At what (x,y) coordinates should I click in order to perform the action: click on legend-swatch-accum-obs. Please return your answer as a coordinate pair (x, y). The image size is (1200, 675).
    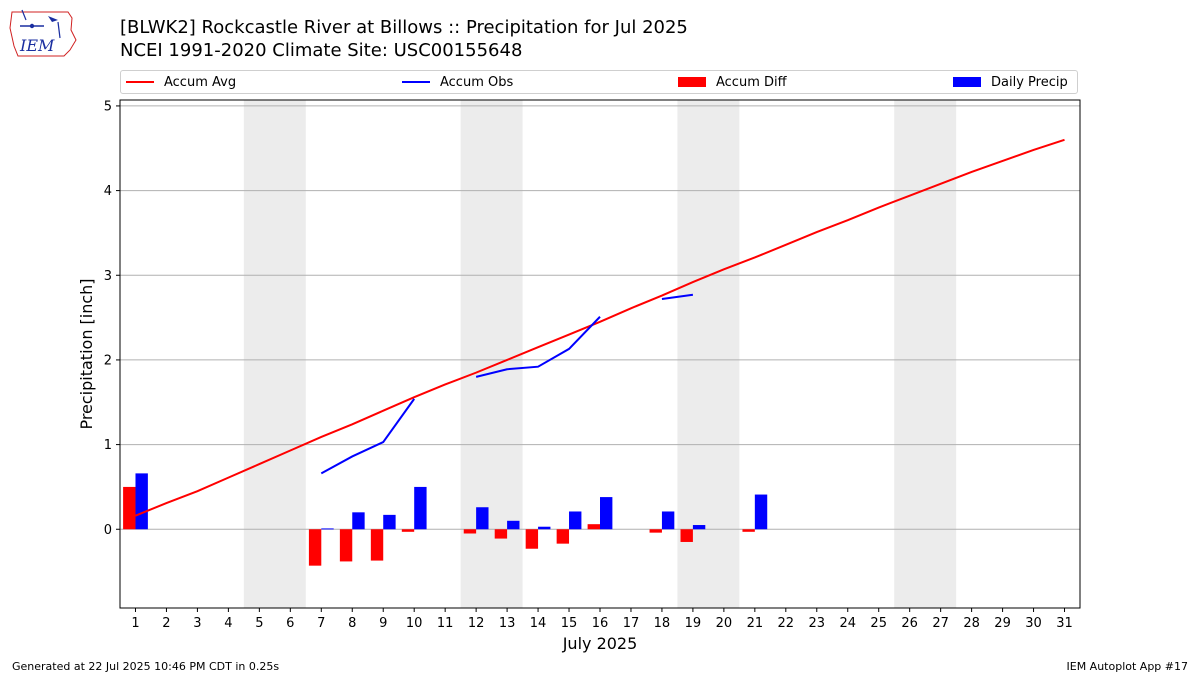
    Looking at the image, I should click on (416, 82).